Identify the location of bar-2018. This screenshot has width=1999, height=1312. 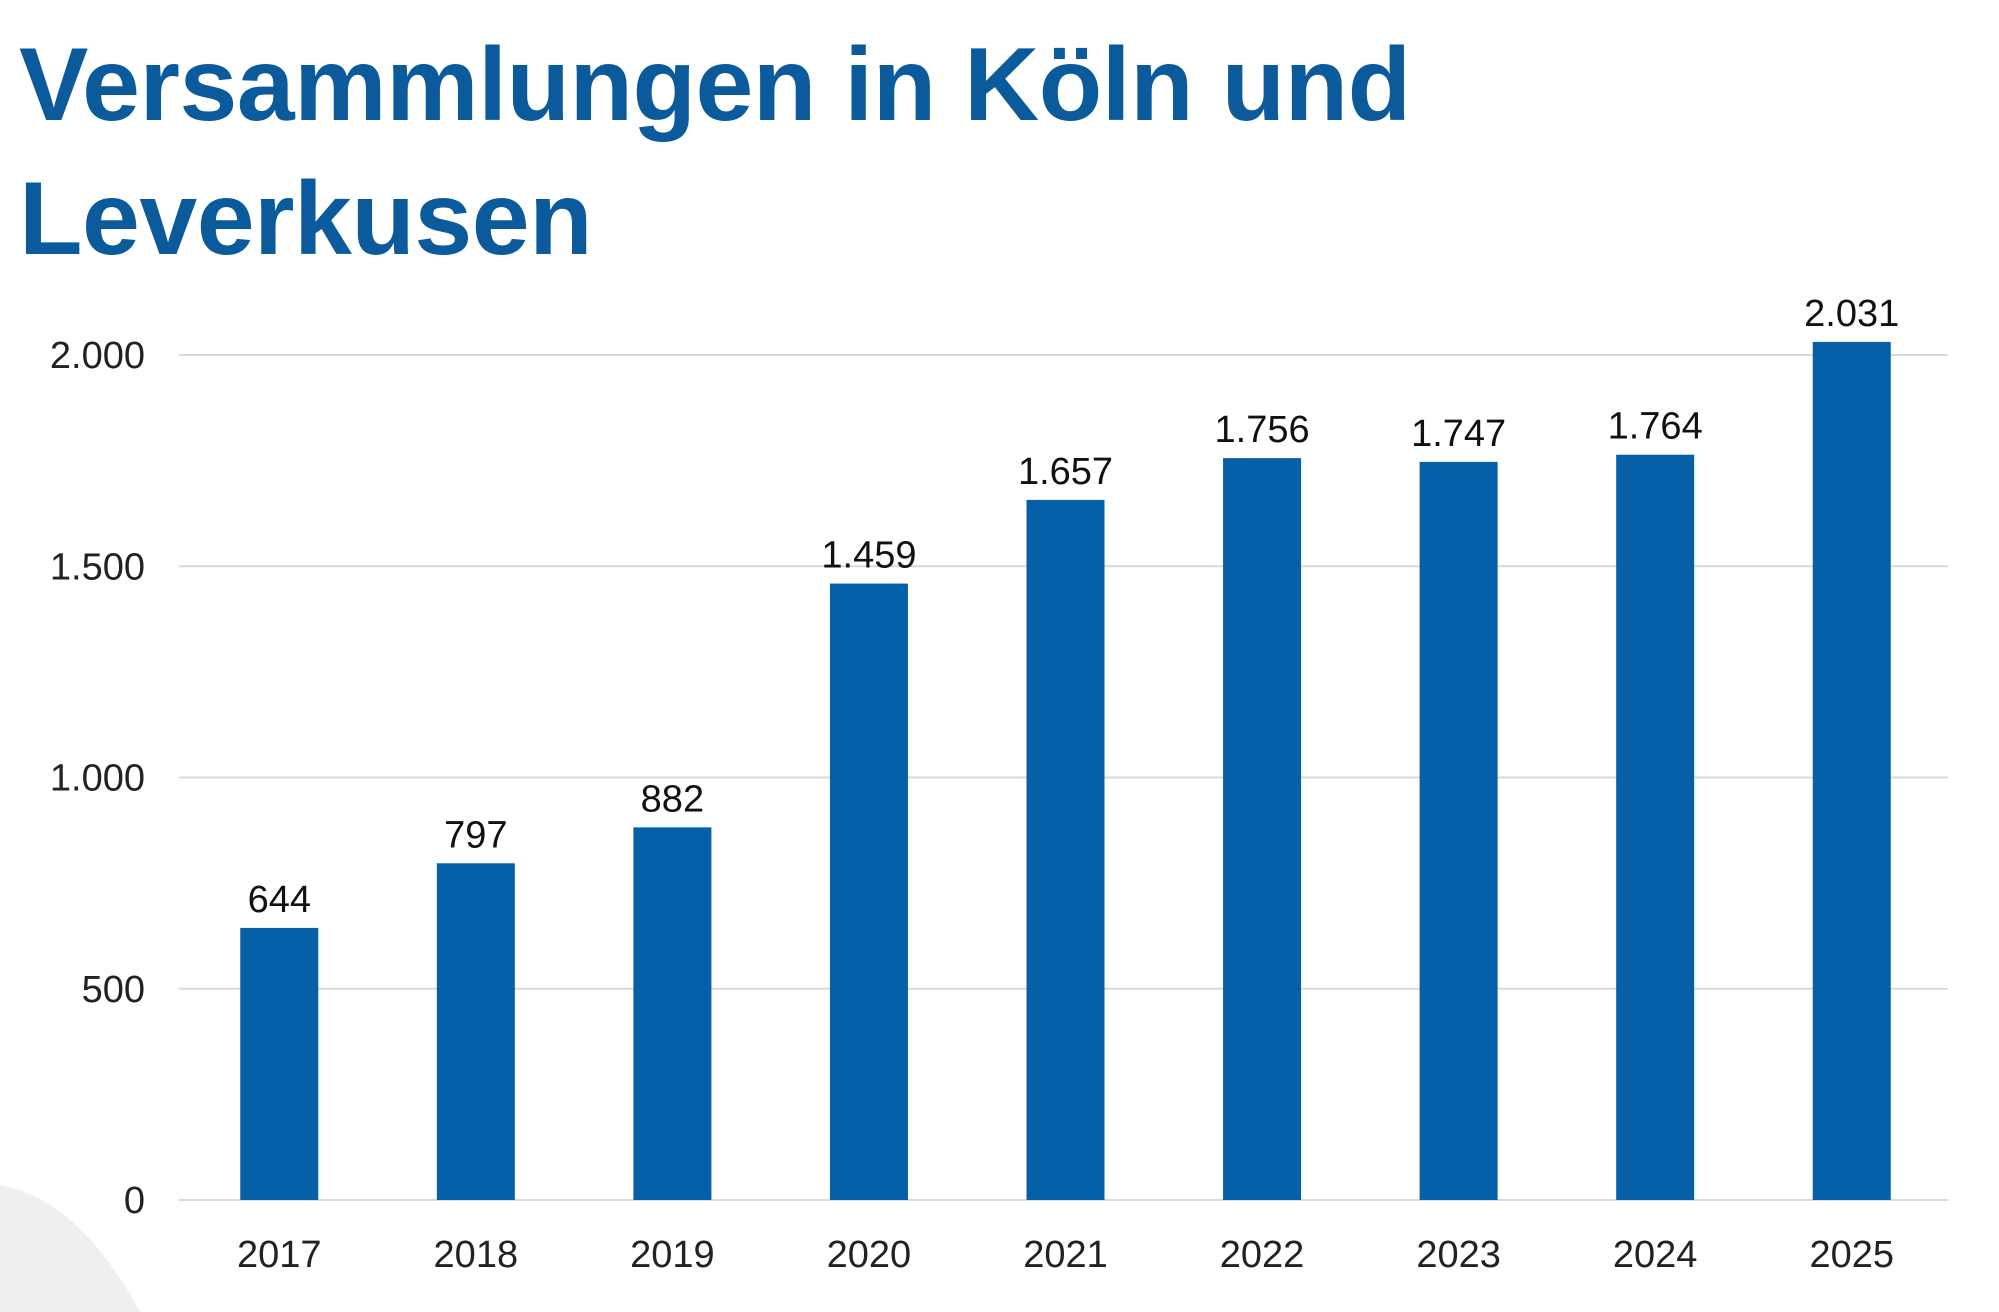
(475, 1031).